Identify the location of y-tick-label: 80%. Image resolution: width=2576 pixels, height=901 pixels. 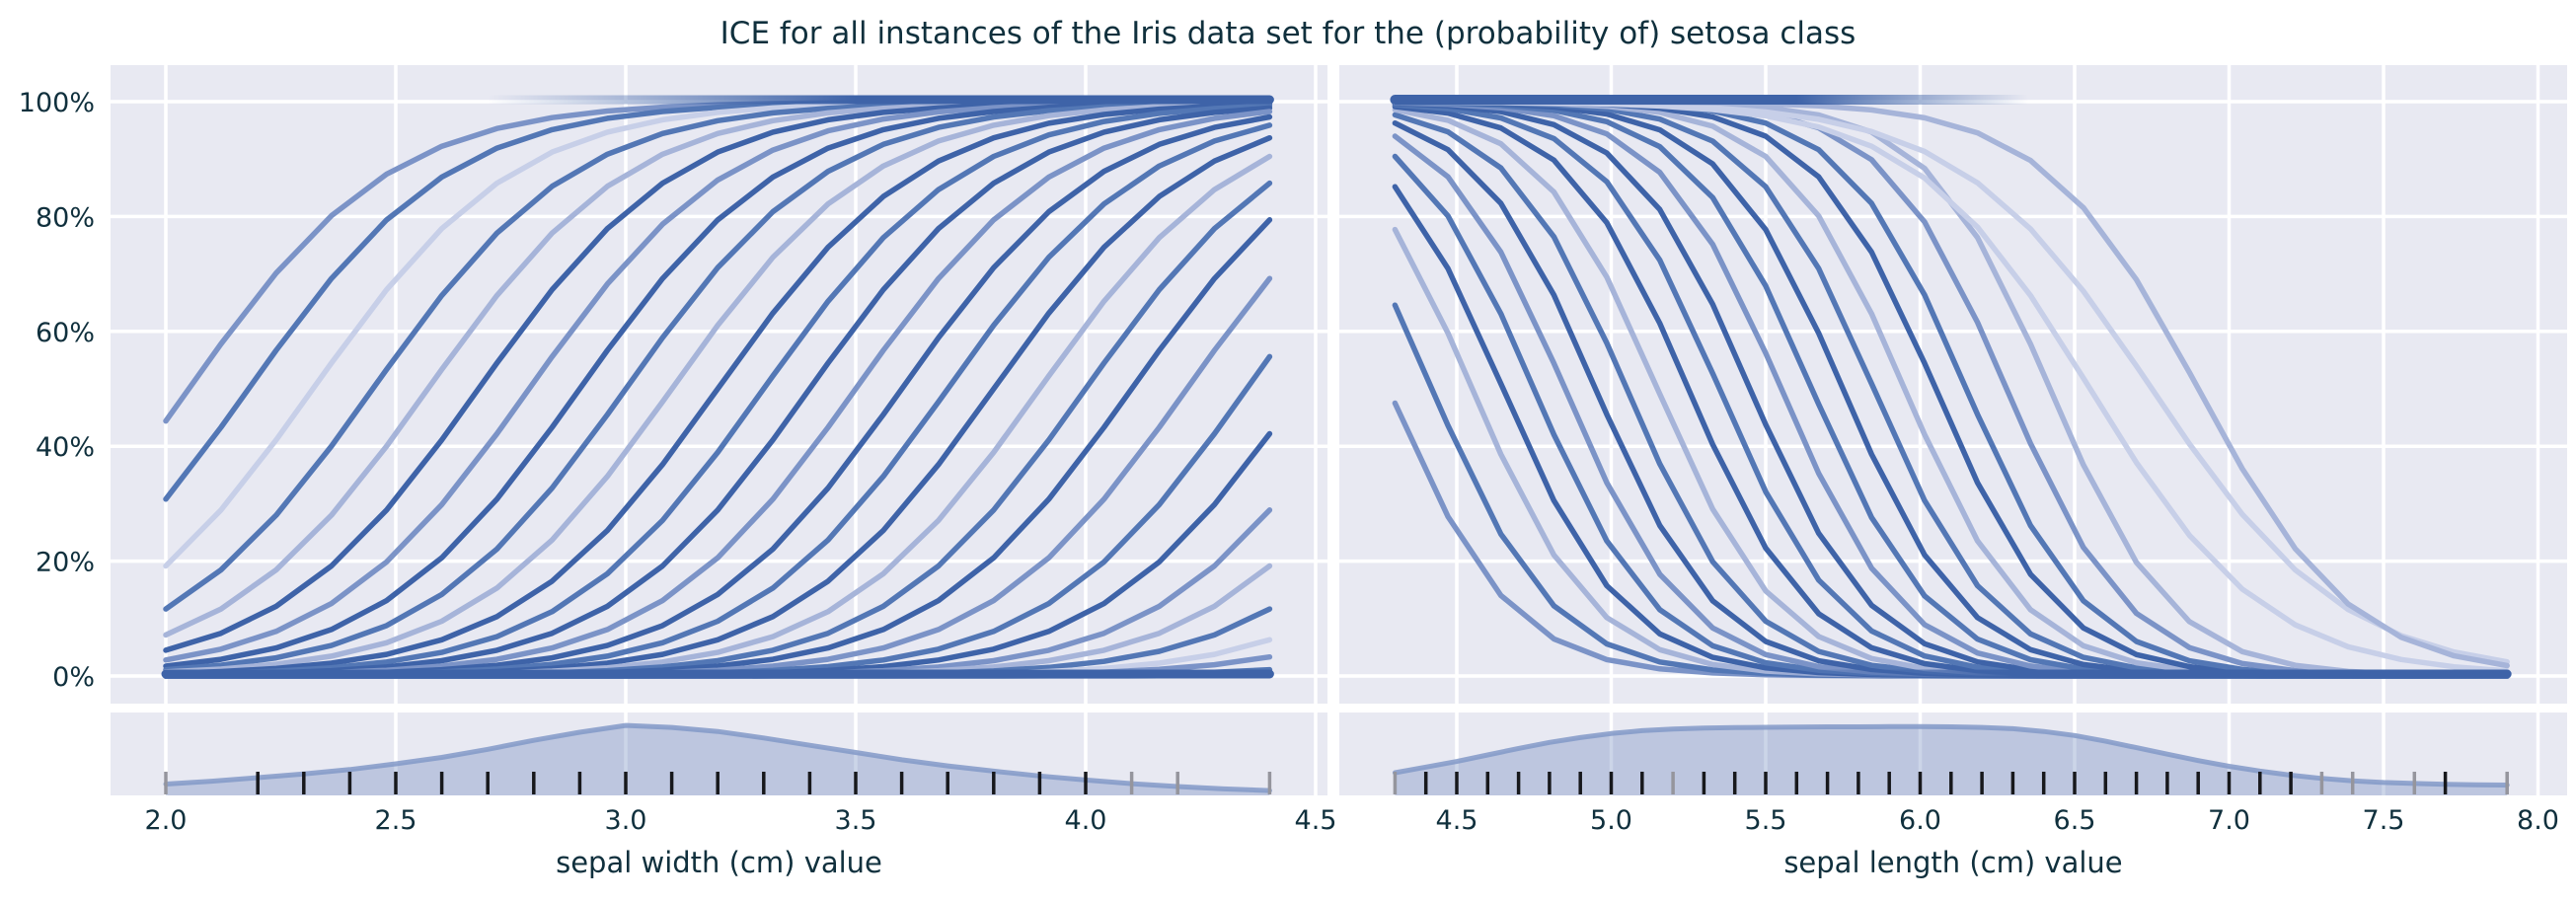
(65, 217).